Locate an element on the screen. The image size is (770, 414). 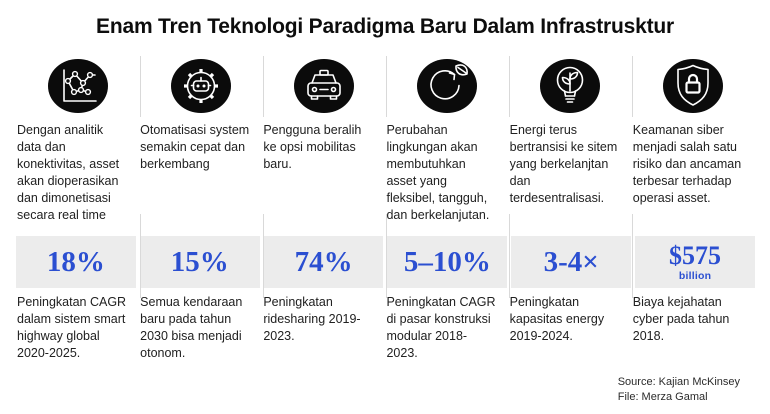
stats-row: 18% 15% 74% 5–10% 3-4× $575 billion is located at coordinates (385, 262).